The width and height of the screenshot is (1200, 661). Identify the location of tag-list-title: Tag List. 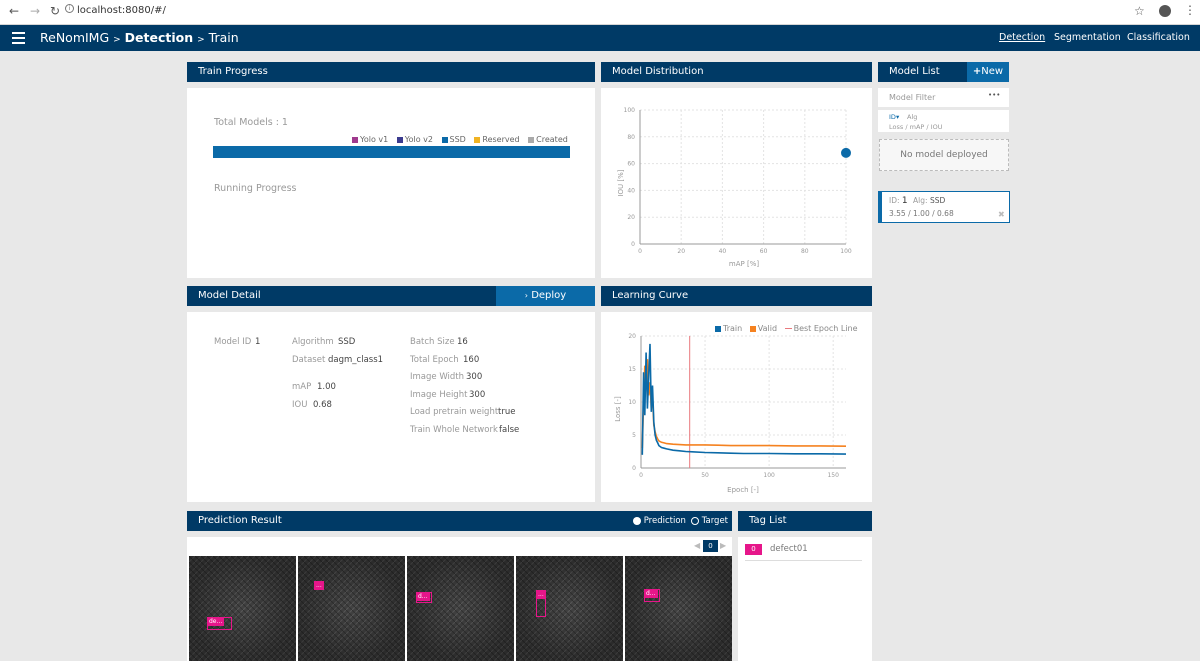
(768, 520).